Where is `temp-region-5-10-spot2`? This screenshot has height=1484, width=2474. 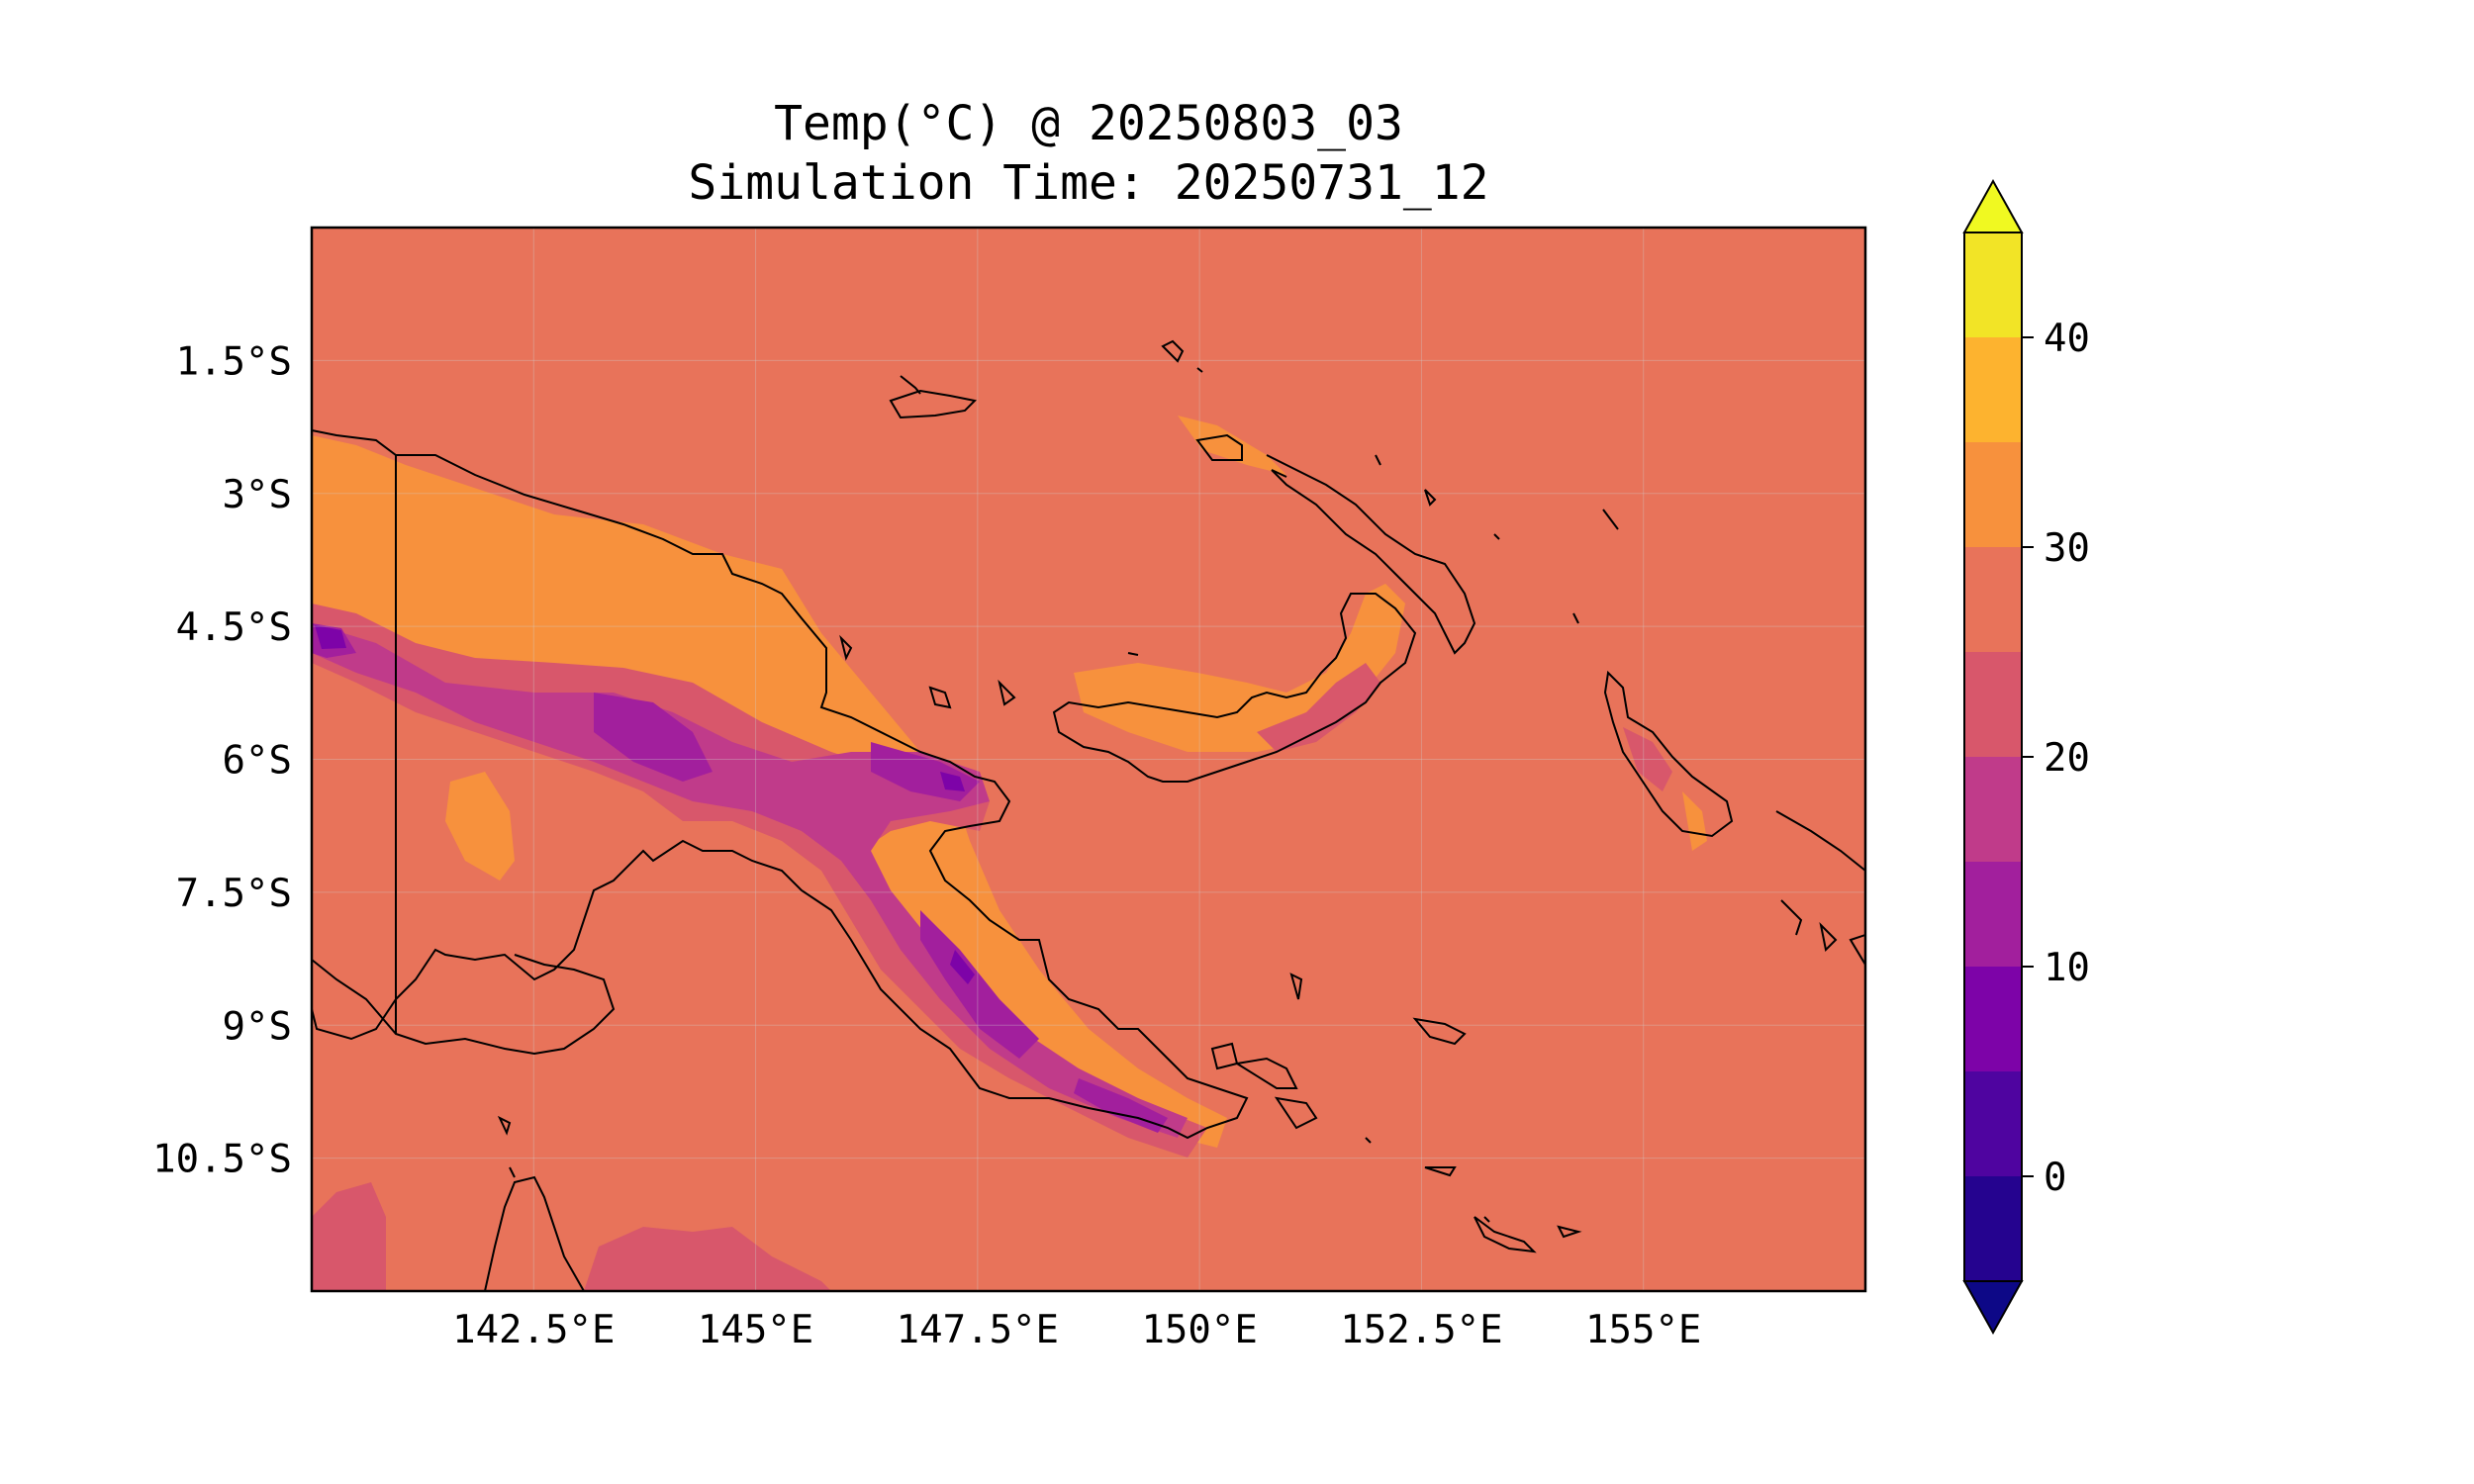 temp-region-5-10-spot2 is located at coordinates (953, 781).